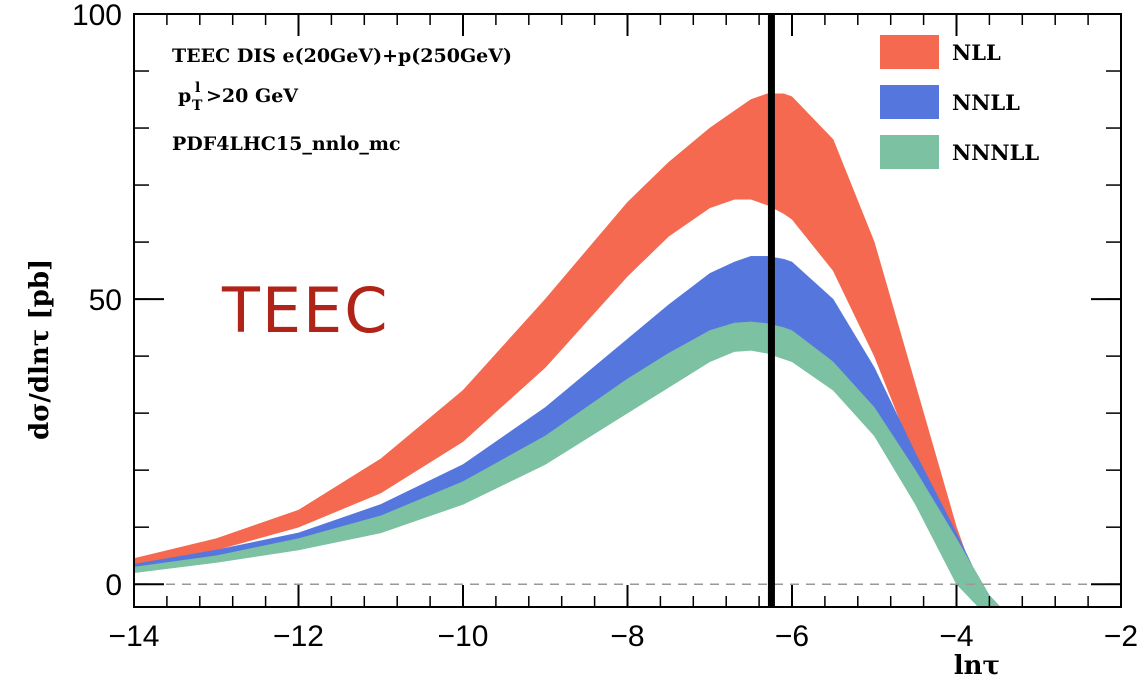  I want to click on annotation-pt-p: p, so click(184, 96).